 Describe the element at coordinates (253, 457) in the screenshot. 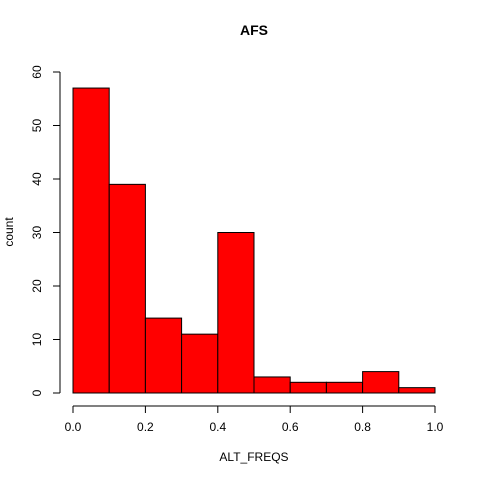

I see `x-axis-title: ALT_FREQS` at that location.